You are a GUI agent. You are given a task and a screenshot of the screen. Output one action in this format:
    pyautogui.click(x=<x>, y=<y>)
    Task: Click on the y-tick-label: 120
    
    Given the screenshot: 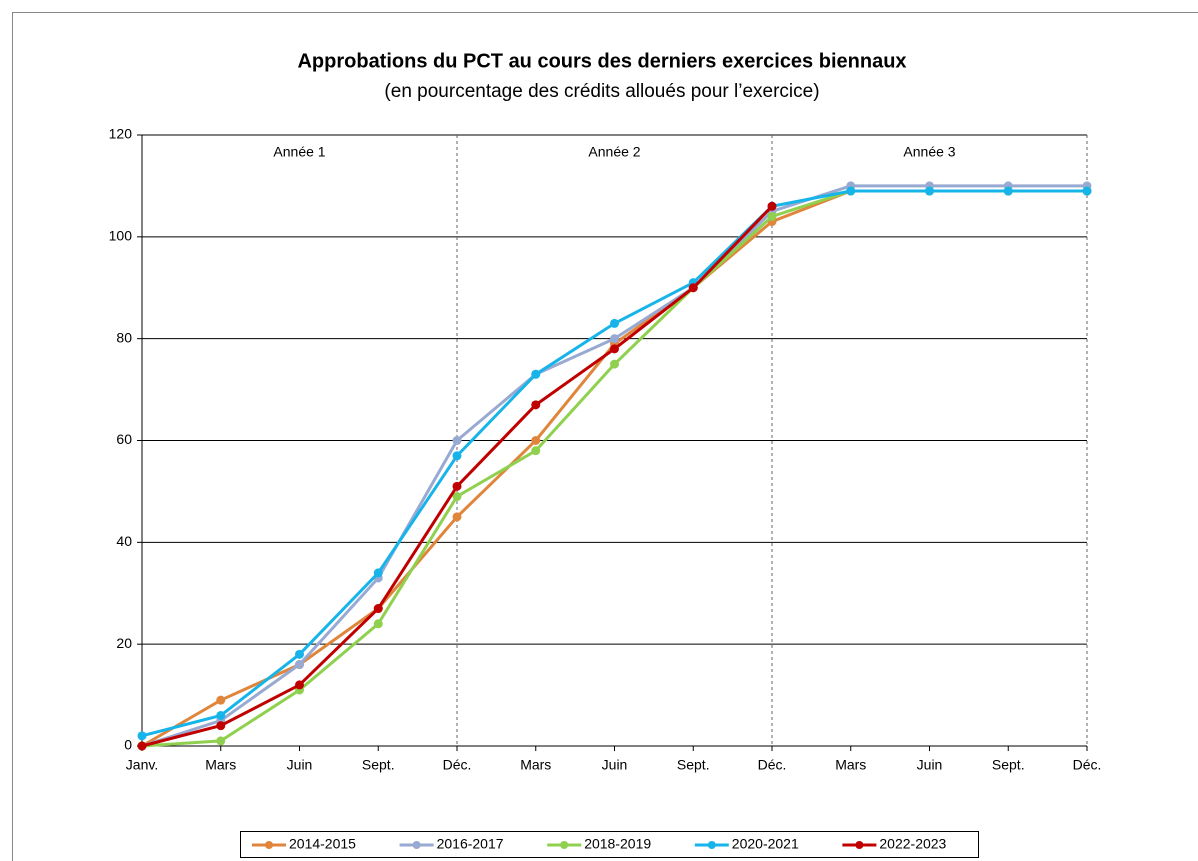 What is the action you would take?
    pyautogui.click(x=121, y=134)
    